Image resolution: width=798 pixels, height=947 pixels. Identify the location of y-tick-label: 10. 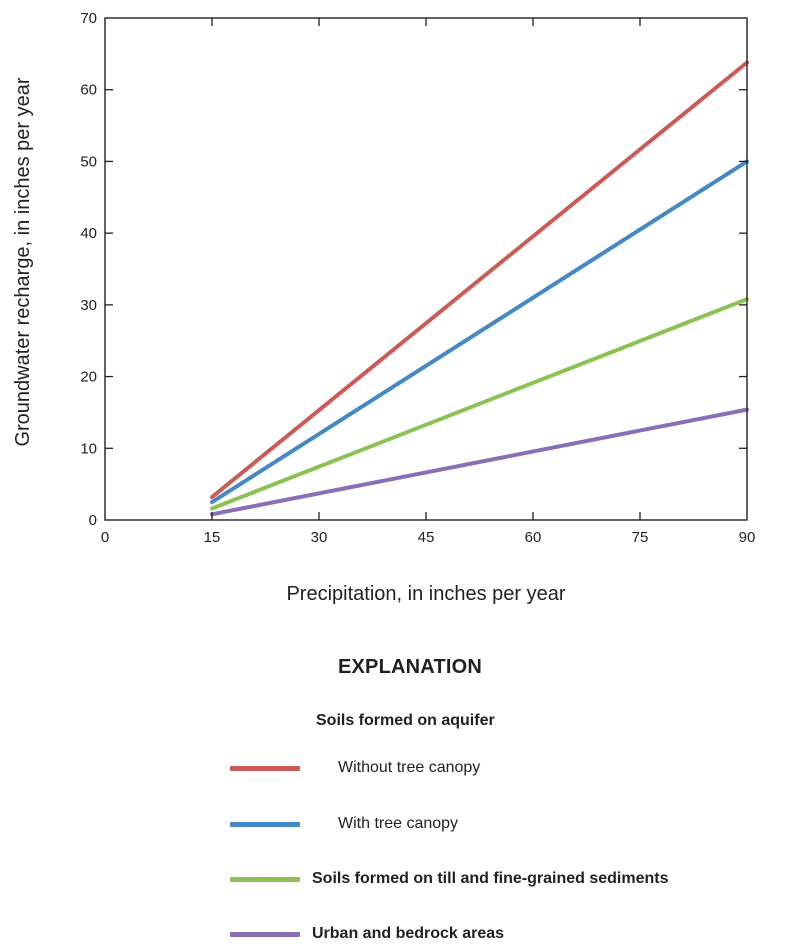
(88, 448).